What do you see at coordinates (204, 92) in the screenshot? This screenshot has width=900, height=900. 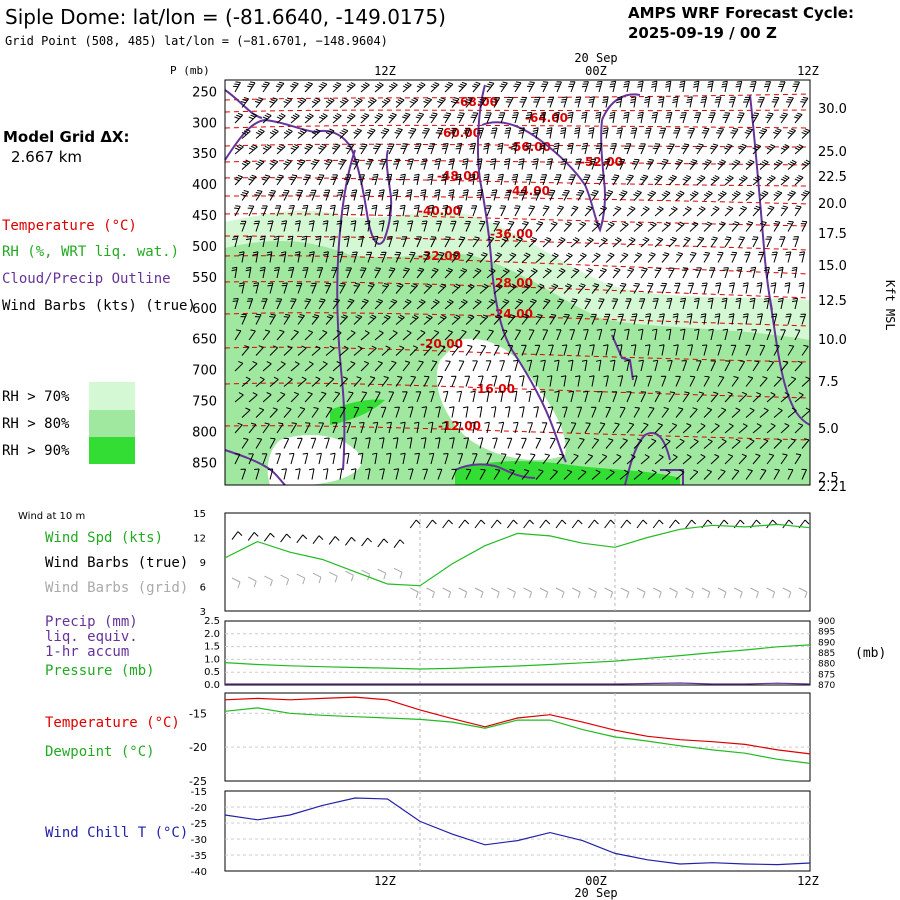 I see `pressure-tick-label: 250` at bounding box center [204, 92].